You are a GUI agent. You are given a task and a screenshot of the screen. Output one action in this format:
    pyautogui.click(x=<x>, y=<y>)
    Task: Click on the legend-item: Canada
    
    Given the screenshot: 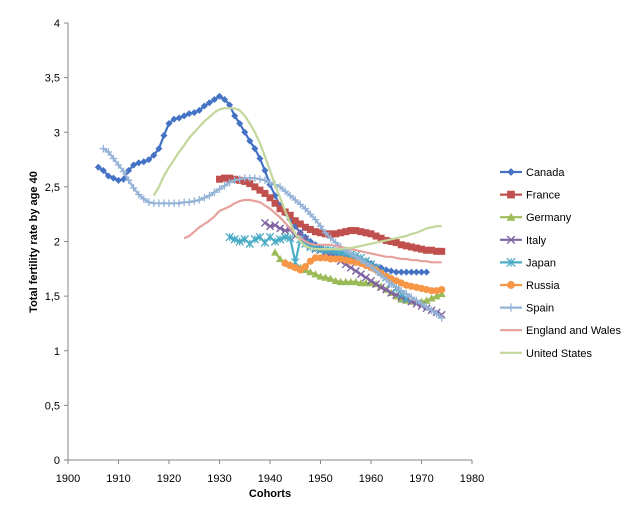 What is the action you would take?
    pyautogui.click(x=532, y=173)
    